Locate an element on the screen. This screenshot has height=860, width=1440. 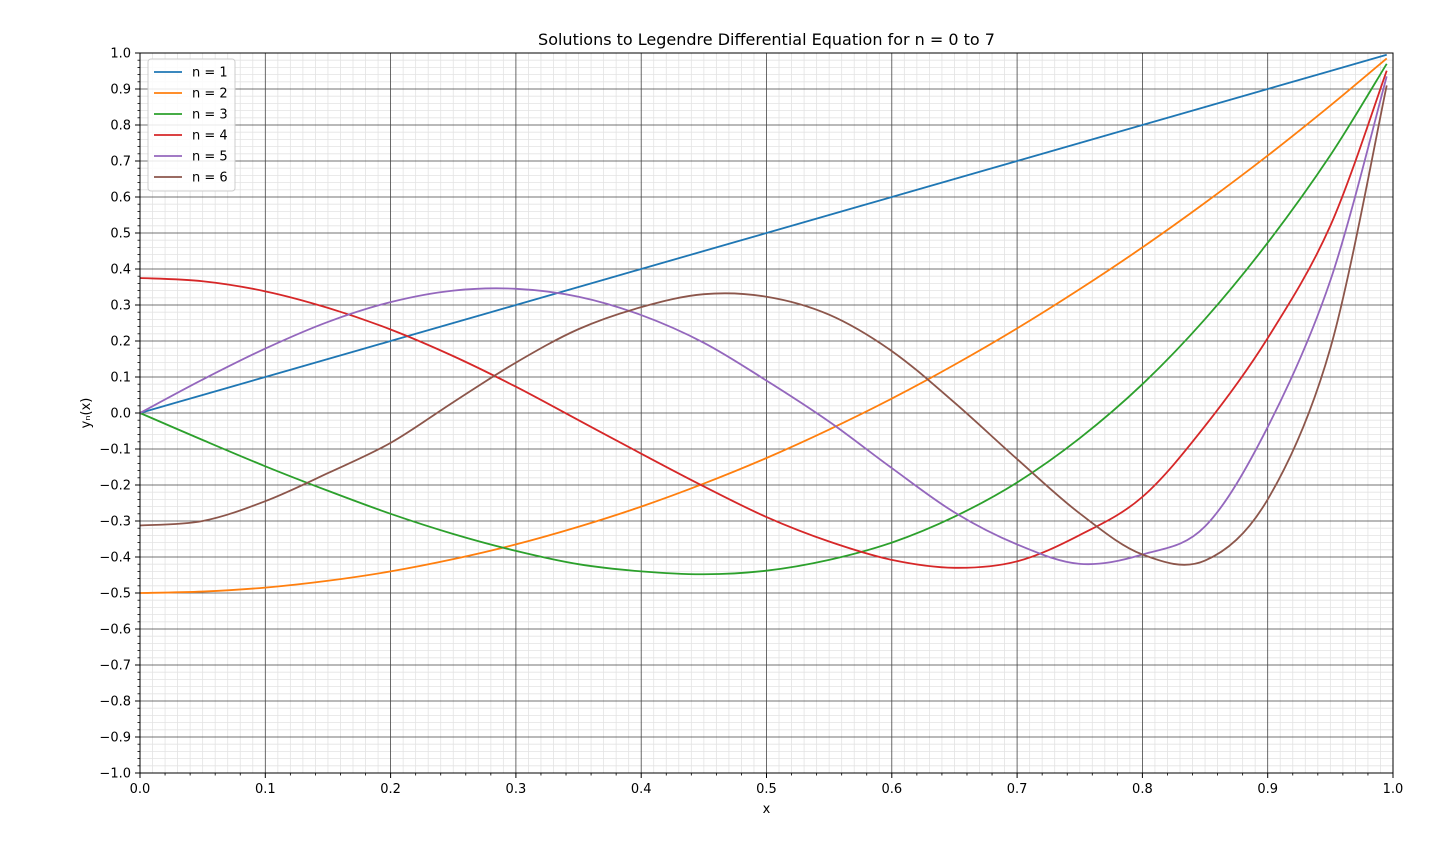
y-tick-label: −0.6 is located at coordinates (115, 630).